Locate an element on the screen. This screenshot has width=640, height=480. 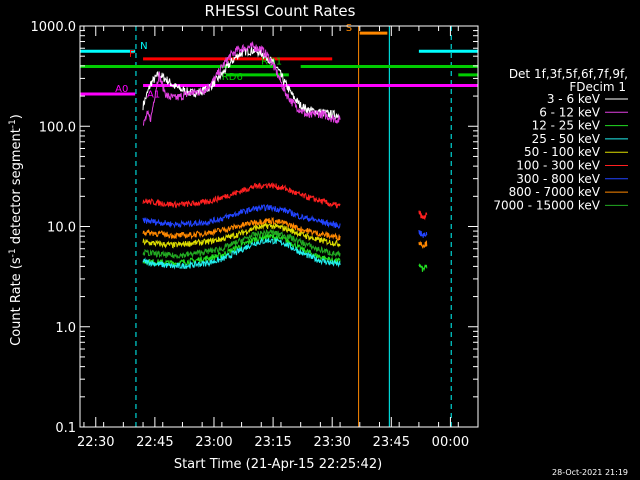
y-axis-label-part3: ) is located at coordinates (16, 116).